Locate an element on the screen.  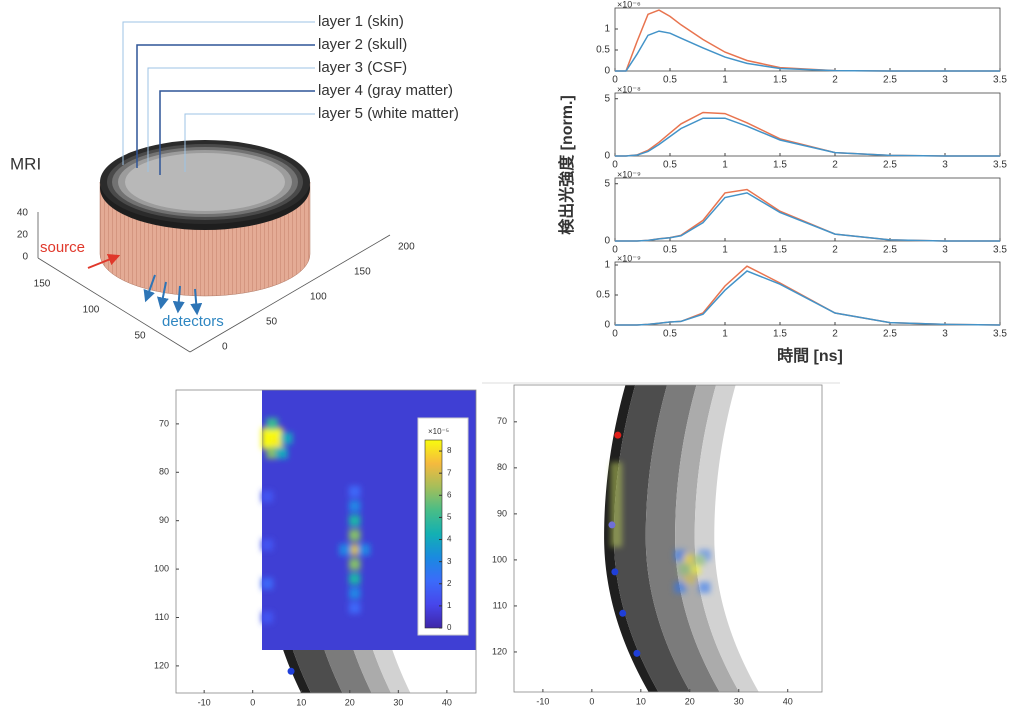
y-tick-label: 1 is located at coordinates (607, 29).